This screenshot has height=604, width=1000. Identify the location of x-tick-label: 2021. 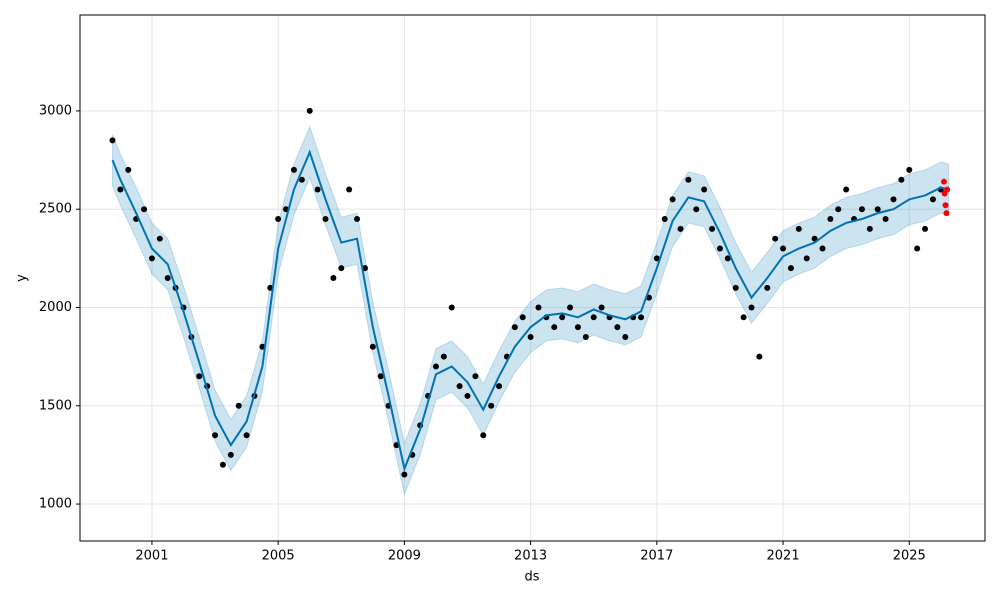
(783, 556).